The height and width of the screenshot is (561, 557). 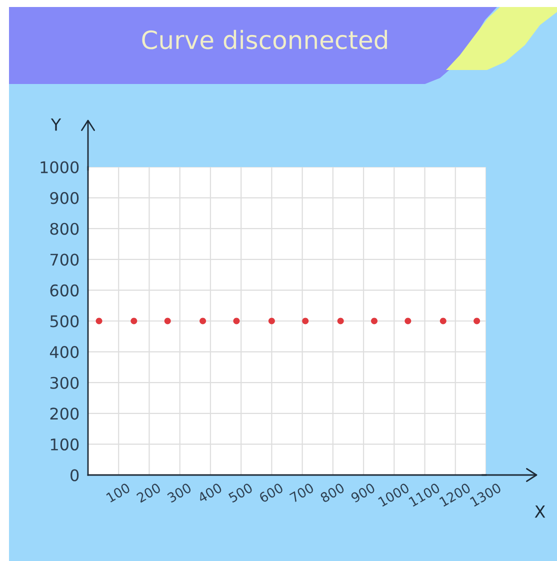 I want to click on x-tick-label: 300, so click(x=179, y=492).